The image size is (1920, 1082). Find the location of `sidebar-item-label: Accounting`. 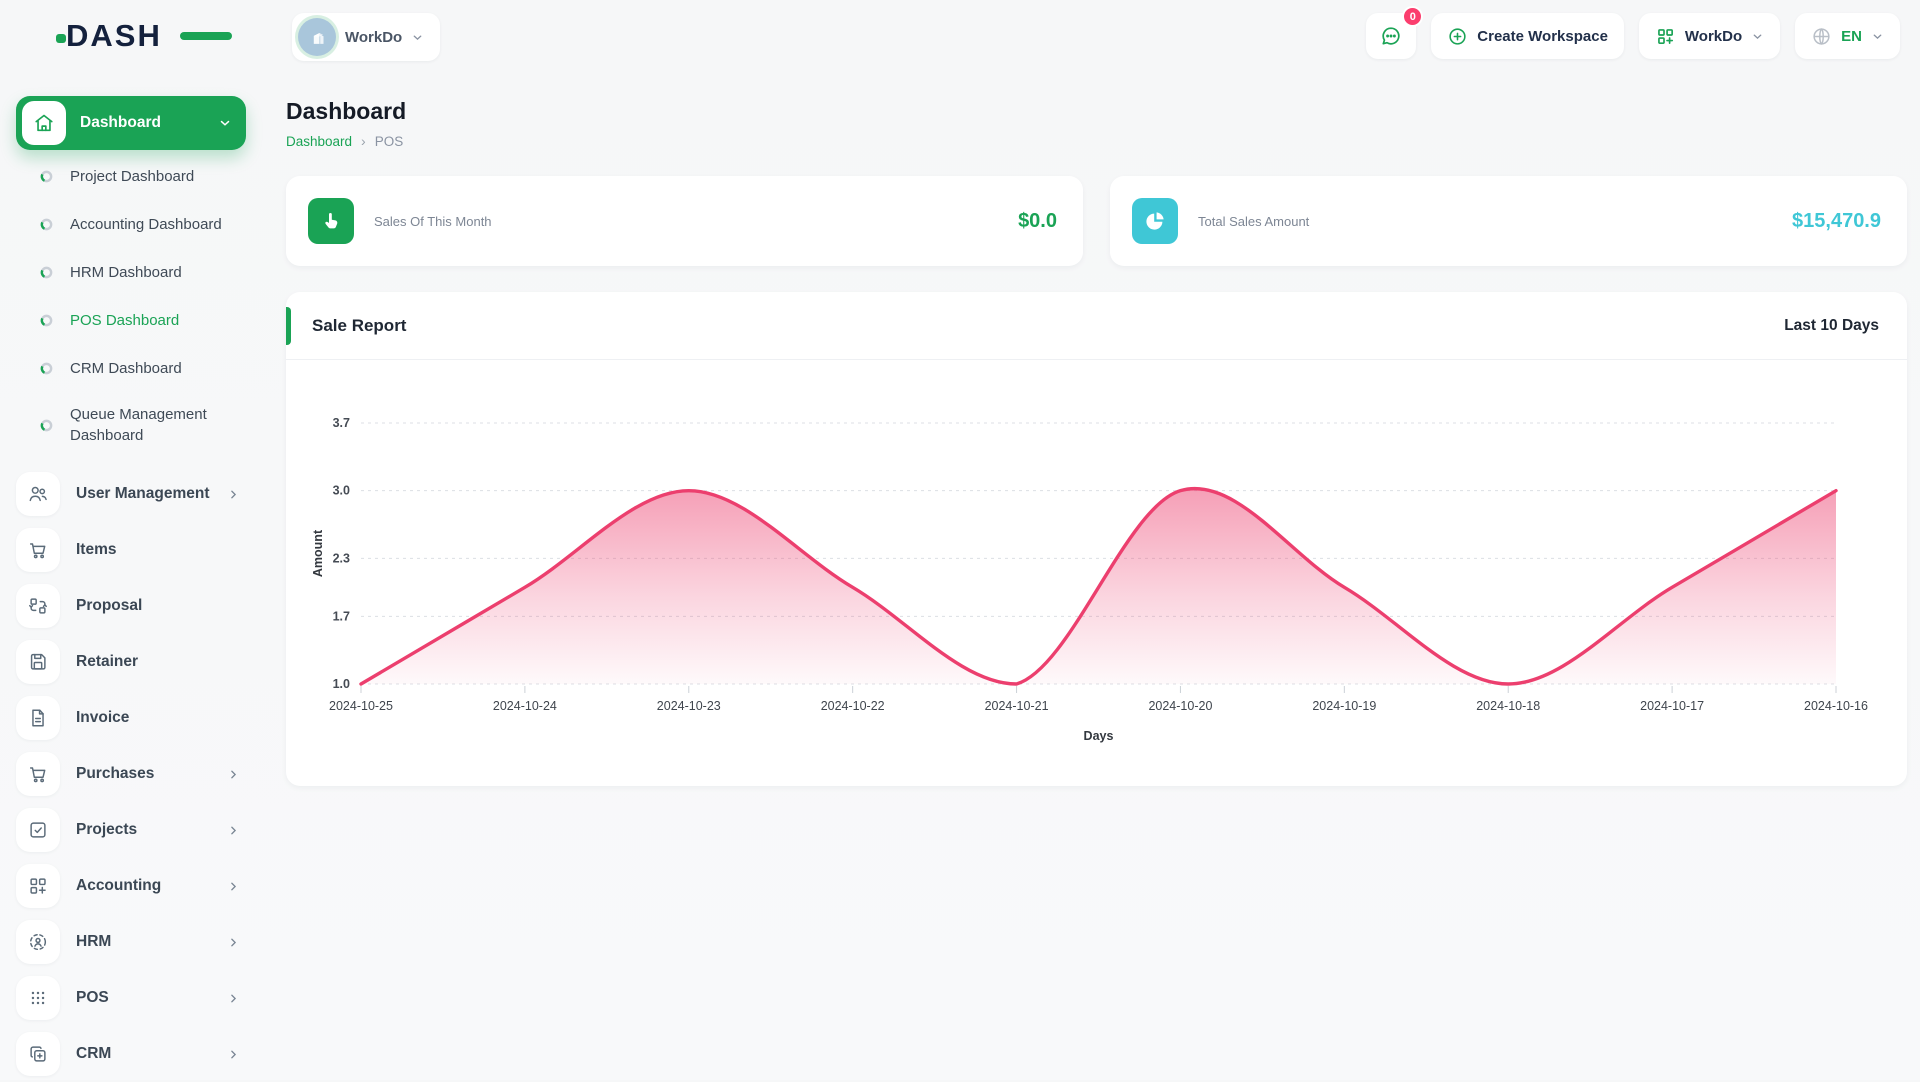

sidebar-item-label: Accounting is located at coordinates (119, 885).